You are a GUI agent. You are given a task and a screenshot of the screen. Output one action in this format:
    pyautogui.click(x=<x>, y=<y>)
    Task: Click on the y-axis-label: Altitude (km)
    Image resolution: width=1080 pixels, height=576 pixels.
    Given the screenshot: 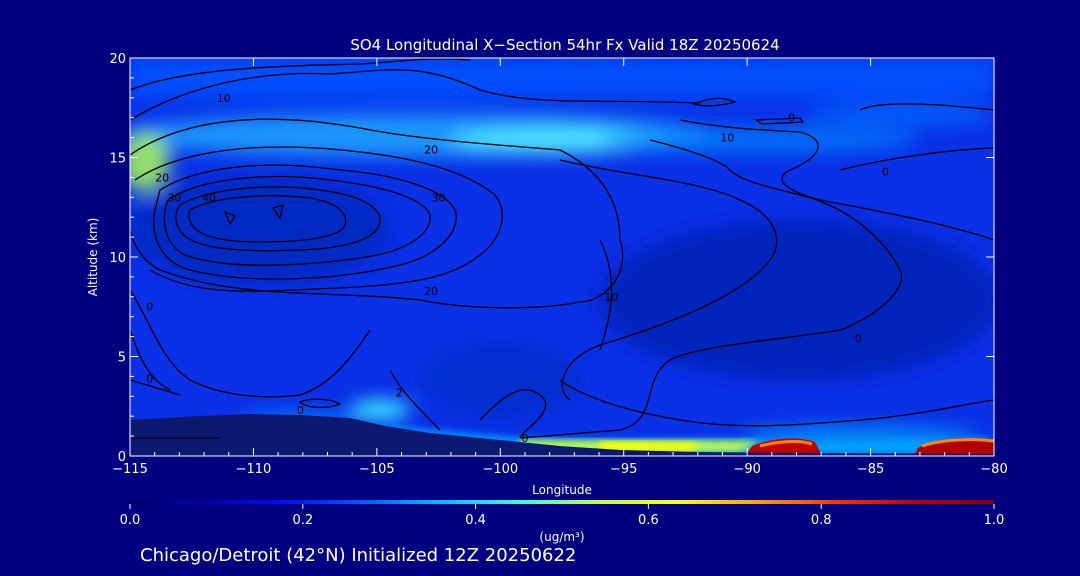 What is the action you would take?
    pyautogui.click(x=93, y=257)
    